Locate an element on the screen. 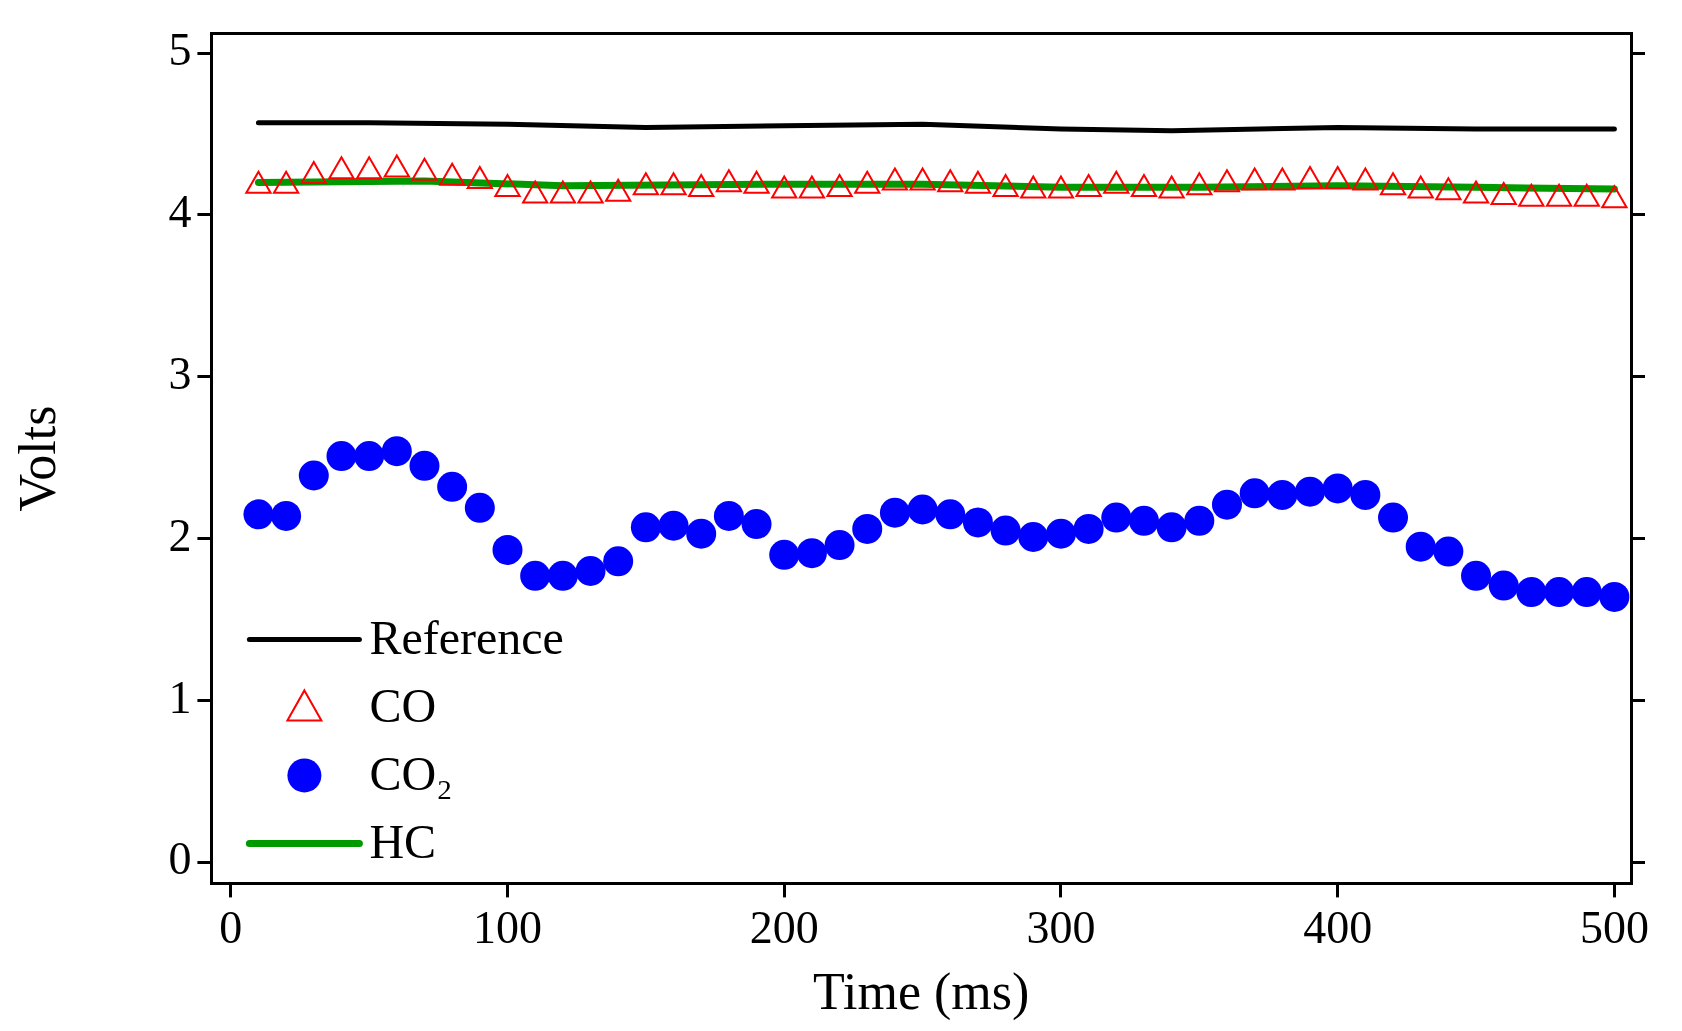 This screenshot has width=1682, height=1031. legend-label: CO₂ is located at coordinates (411, 774).